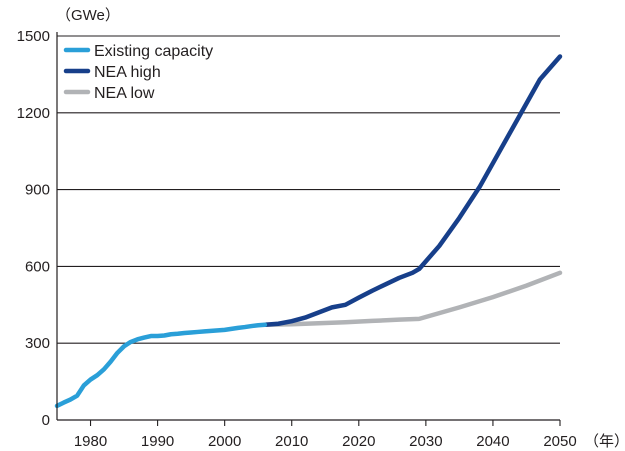  Describe the element at coordinates (412, 299) in the screenshot. I see `series-line-nea-low` at that location.